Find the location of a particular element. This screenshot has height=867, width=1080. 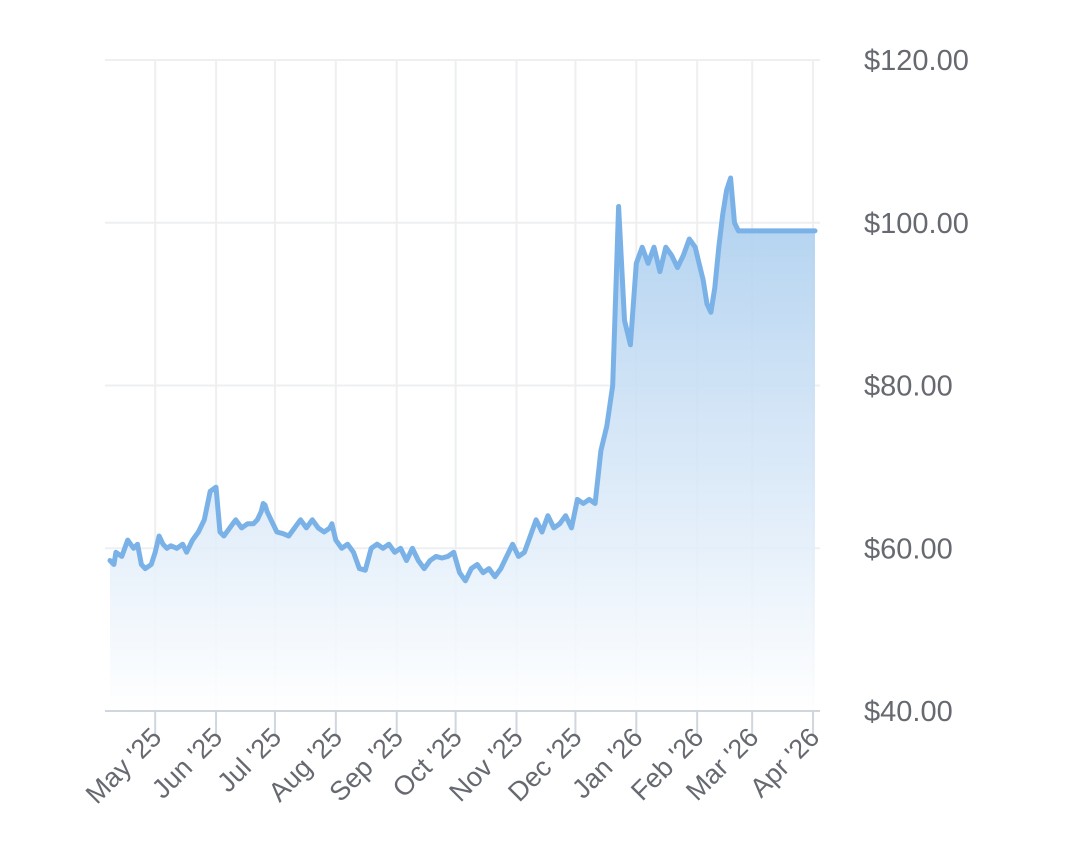

x-tick-label: May '25 is located at coordinates (123, 765).